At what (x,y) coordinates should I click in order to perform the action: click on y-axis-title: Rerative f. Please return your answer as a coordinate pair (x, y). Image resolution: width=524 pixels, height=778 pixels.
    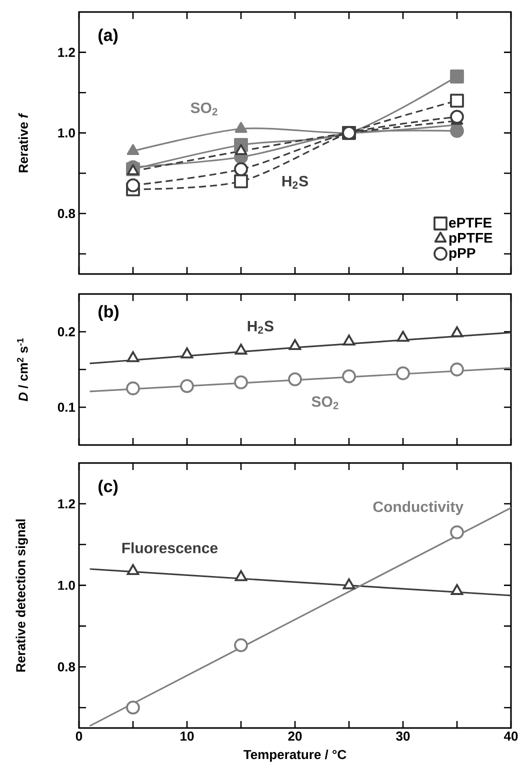
    Looking at the image, I should click on (23, 142).